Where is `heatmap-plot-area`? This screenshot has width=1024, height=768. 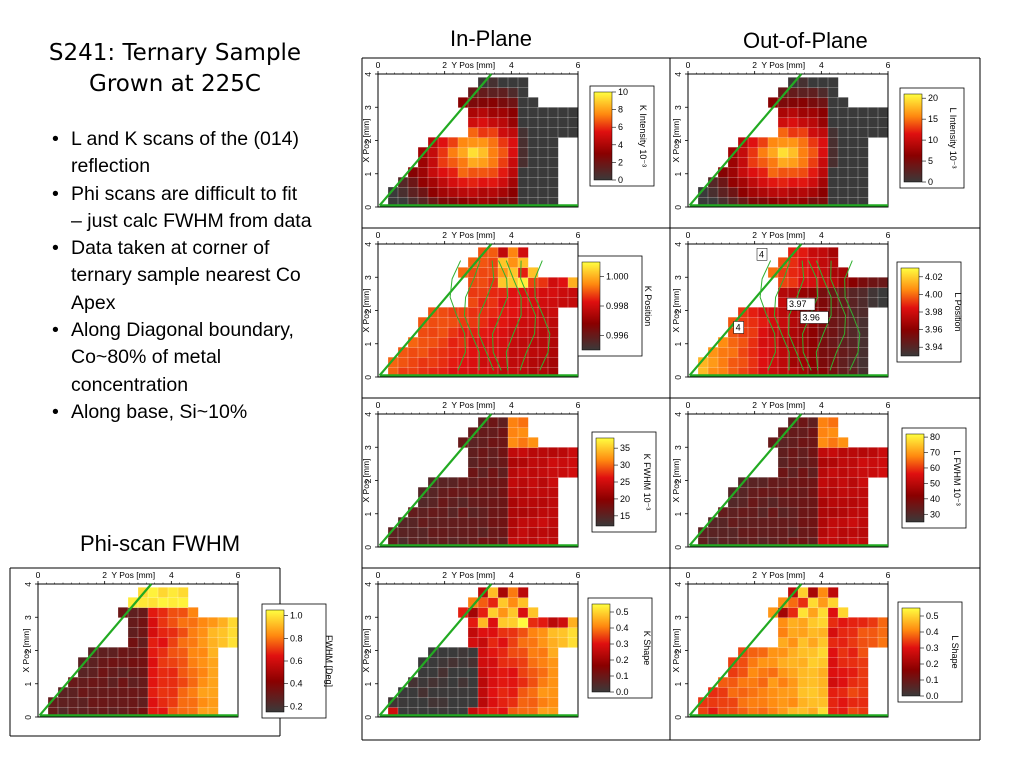
heatmap-plot-area is located at coordinates (143, 652).